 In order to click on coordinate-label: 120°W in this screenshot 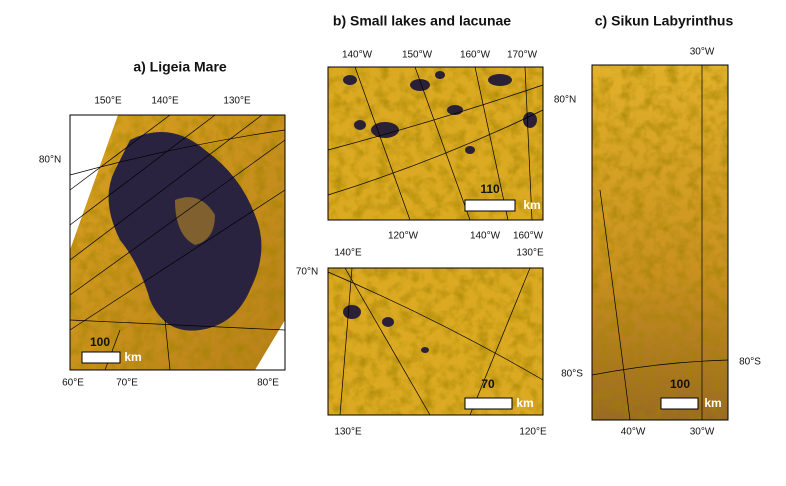, I will do `click(403, 236)`.